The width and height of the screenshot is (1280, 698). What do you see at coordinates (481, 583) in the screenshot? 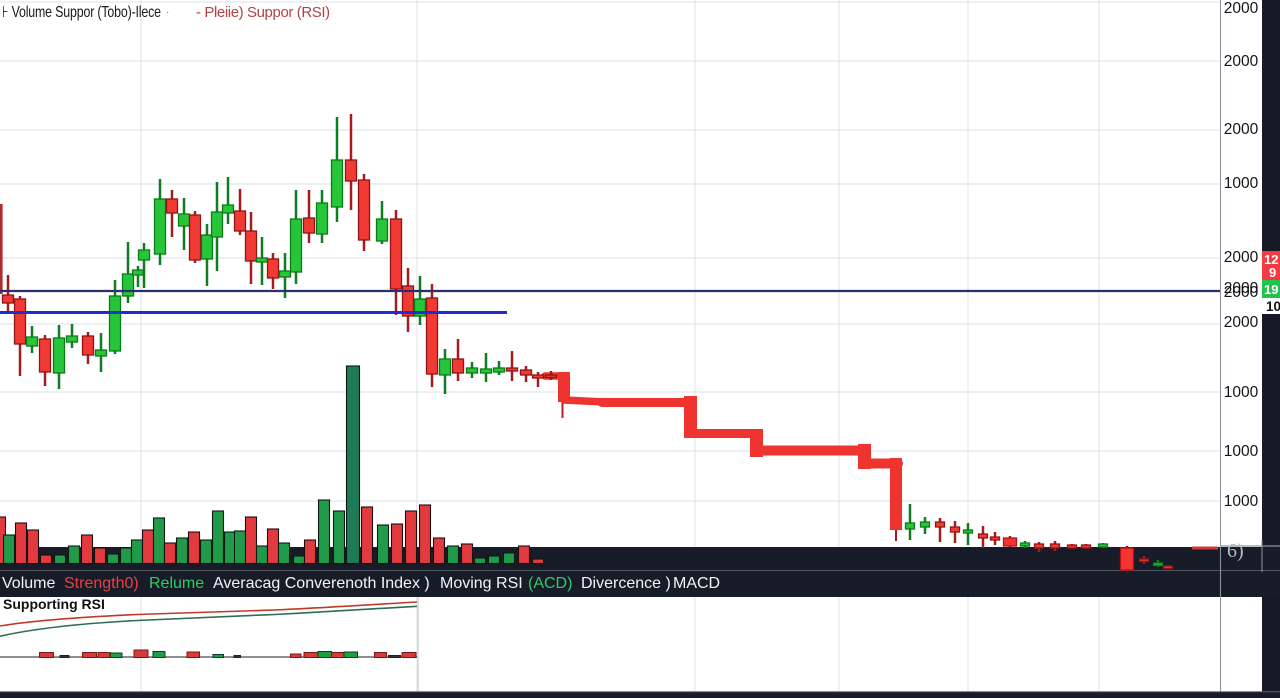
I see `svg-text: Moving RSI` at bounding box center [481, 583].